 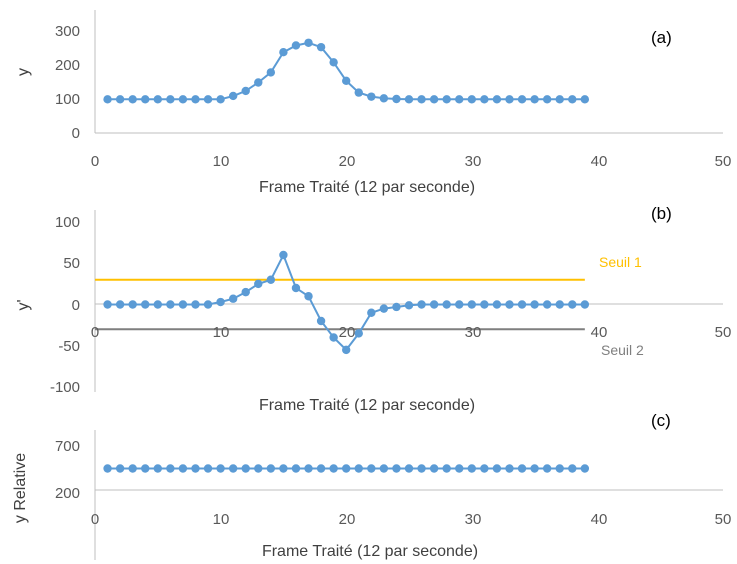 I want to click on panel-c-xtick: 40, so click(x=599, y=519).